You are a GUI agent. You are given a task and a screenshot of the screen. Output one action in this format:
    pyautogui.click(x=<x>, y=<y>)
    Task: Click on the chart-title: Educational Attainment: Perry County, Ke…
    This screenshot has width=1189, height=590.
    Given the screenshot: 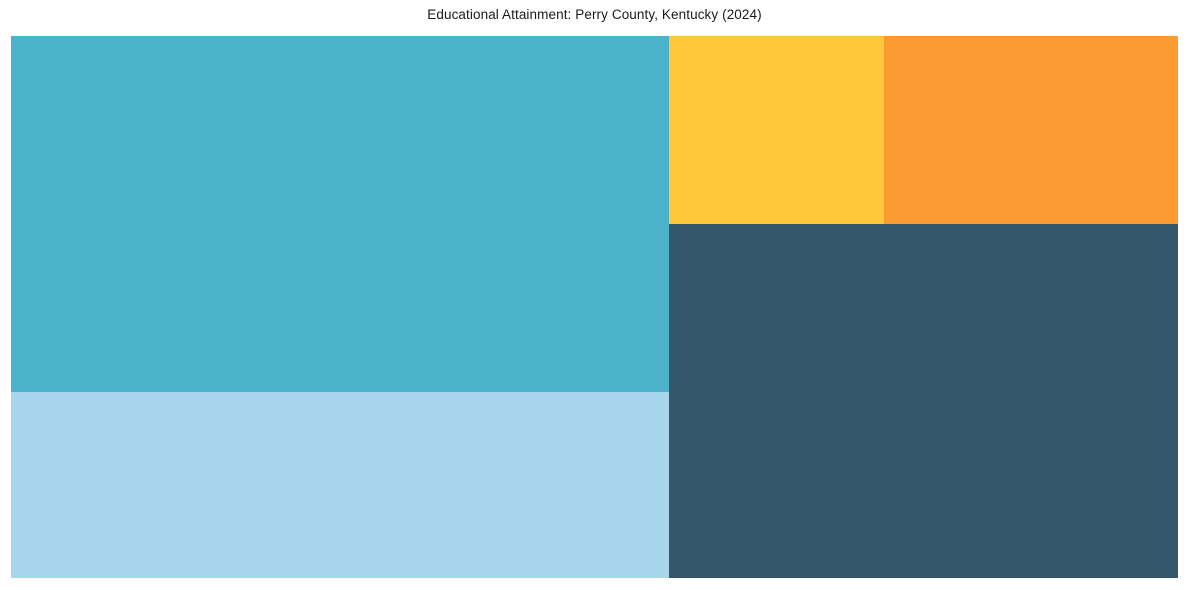 What is the action you would take?
    pyautogui.click(x=594, y=14)
    